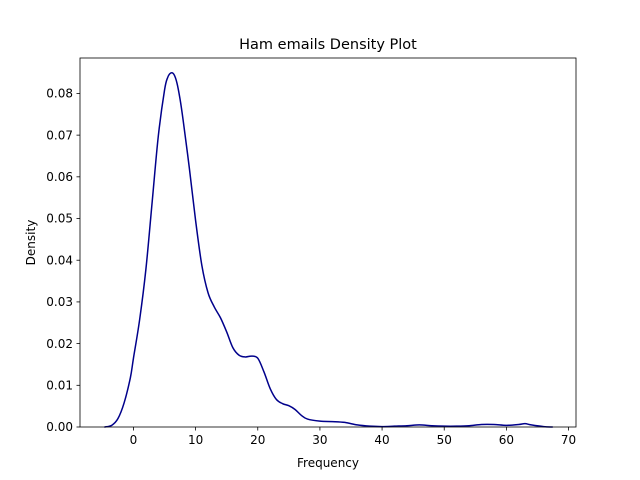  I want to click on y-tick-label: 0.08, so click(59, 94).